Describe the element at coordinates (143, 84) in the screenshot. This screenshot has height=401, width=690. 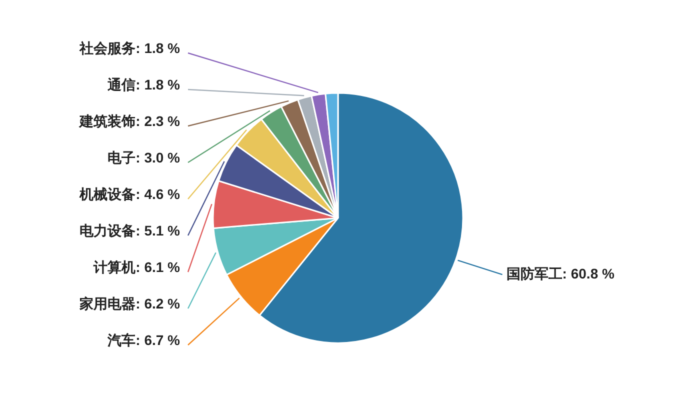
I see `slice-label: 通信: 1.8 %` at that location.